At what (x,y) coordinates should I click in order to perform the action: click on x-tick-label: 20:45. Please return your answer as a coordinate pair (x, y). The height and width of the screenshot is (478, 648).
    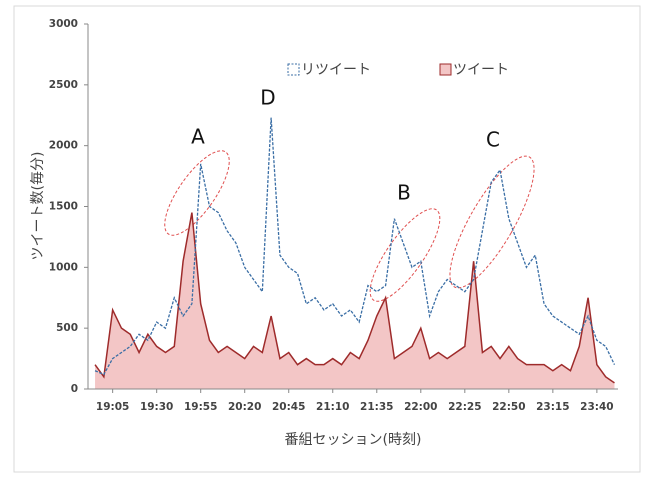
    Looking at the image, I should click on (288, 407).